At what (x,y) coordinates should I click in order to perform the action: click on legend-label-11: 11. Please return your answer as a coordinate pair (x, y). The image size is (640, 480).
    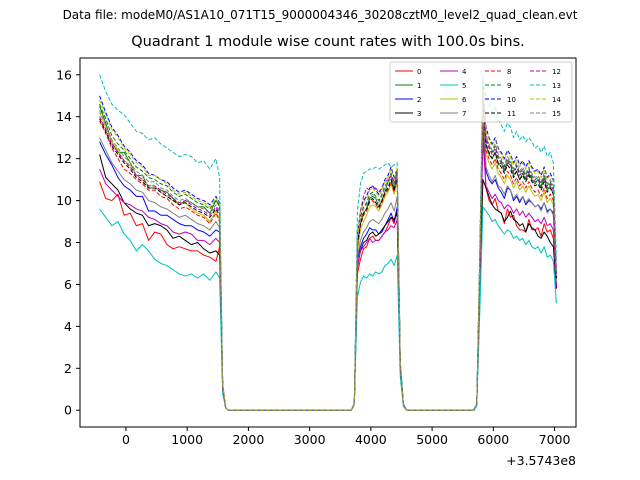
    Looking at the image, I should click on (511, 114).